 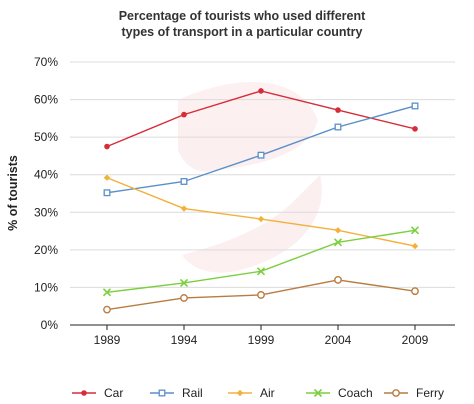 What do you see at coordinates (415, 340) in the screenshot?
I see `x-tick-label: 2009` at bounding box center [415, 340].